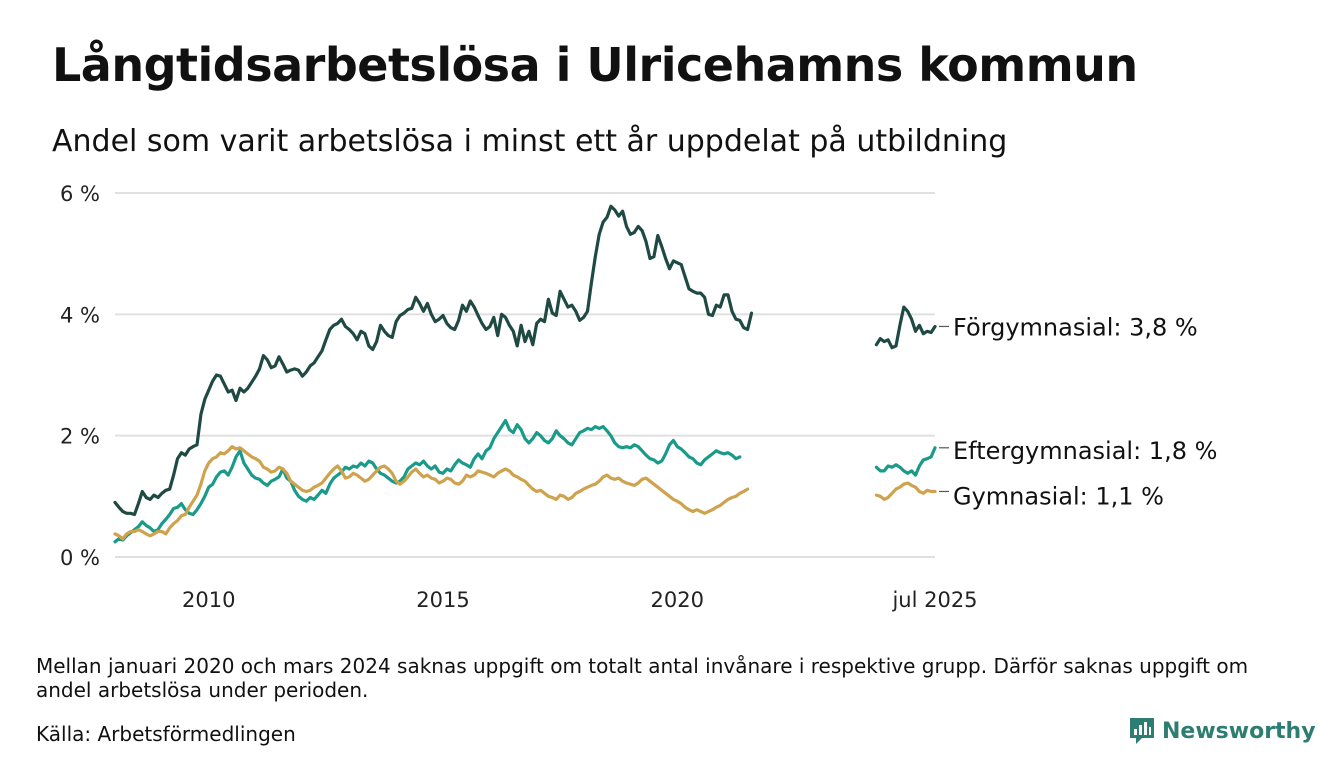 The image size is (1340, 780). I want to click on series-end-label-f-rgymnasial: Förgymnasial: 3,8 %, so click(1075, 327).